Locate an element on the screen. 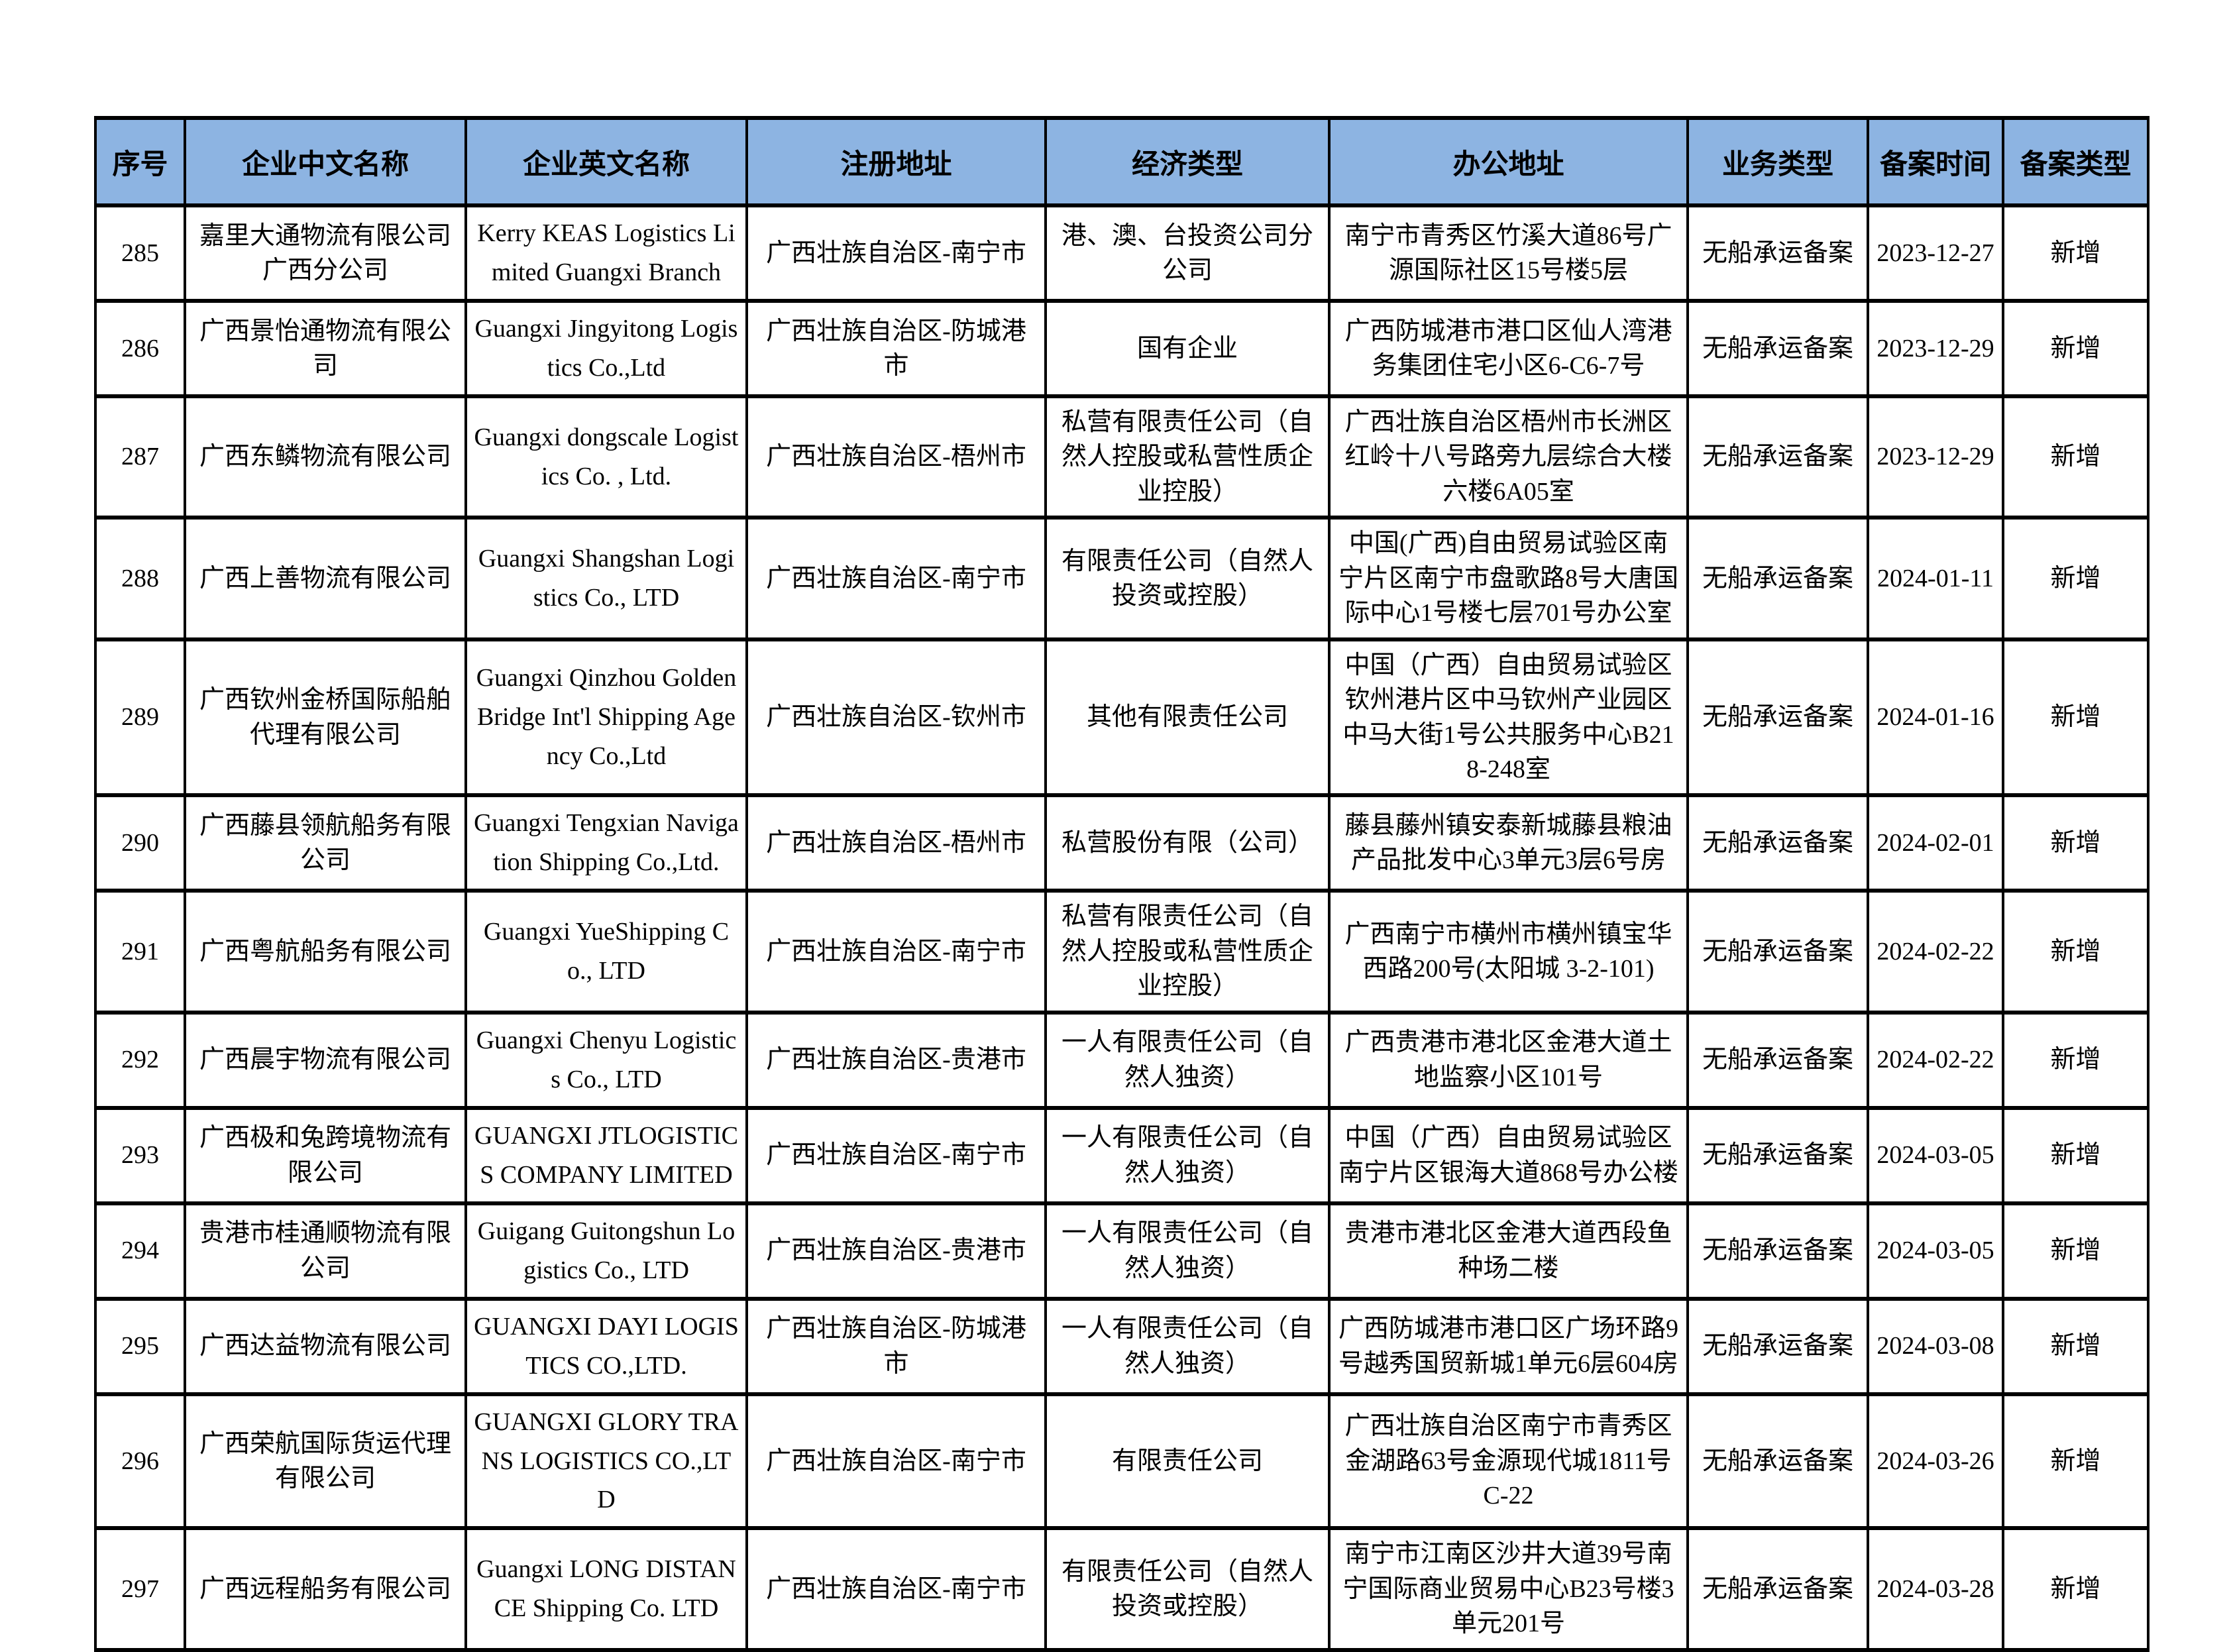 The image size is (2231, 1652). cell-filing-date: 2024-02-01 is located at coordinates (1935, 843).